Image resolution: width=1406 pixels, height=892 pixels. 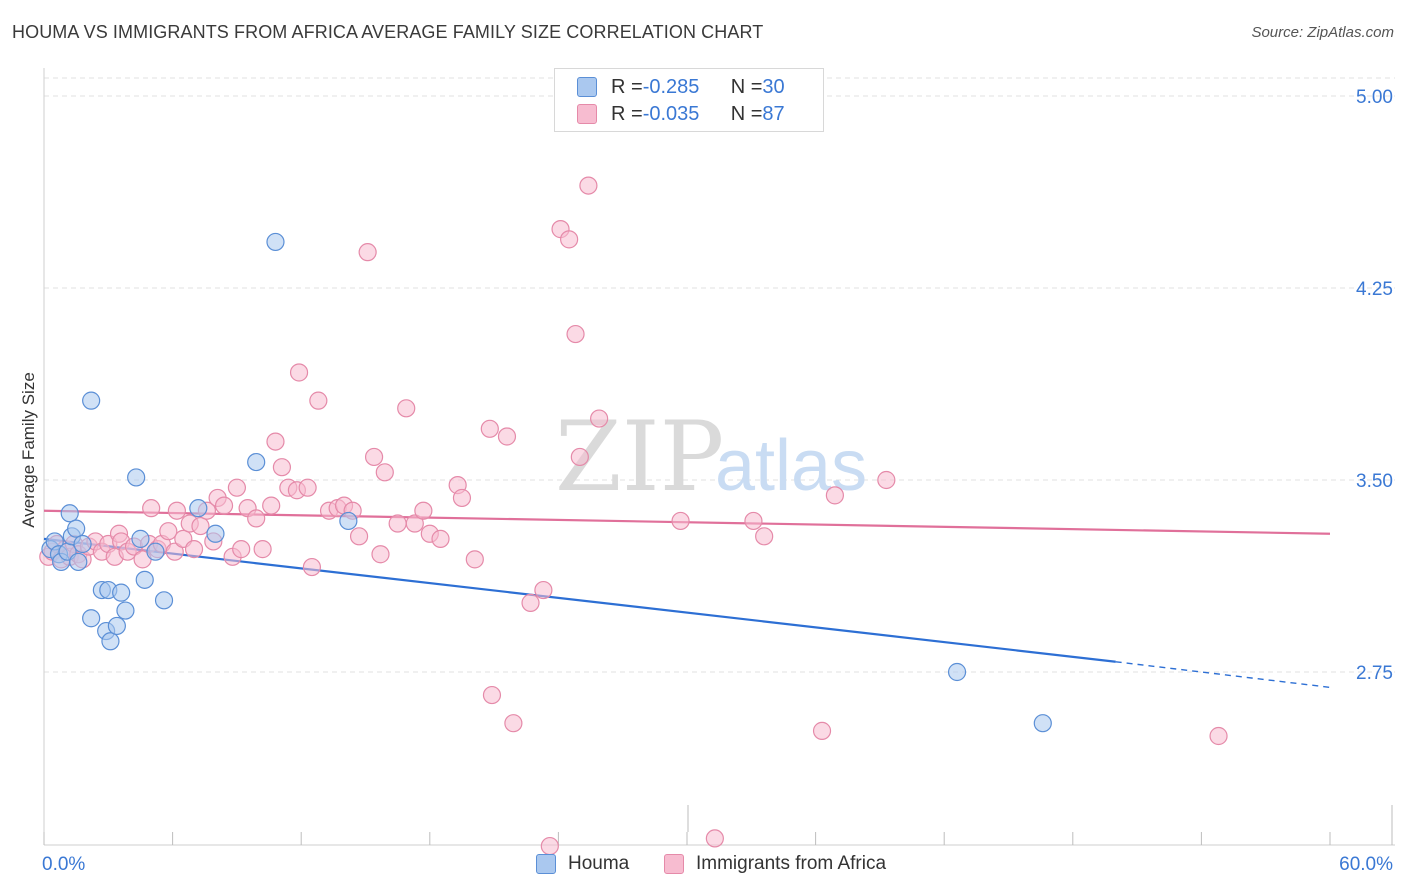 I want to click on x-tick-label-min: 0.0%, so click(x=63, y=864).